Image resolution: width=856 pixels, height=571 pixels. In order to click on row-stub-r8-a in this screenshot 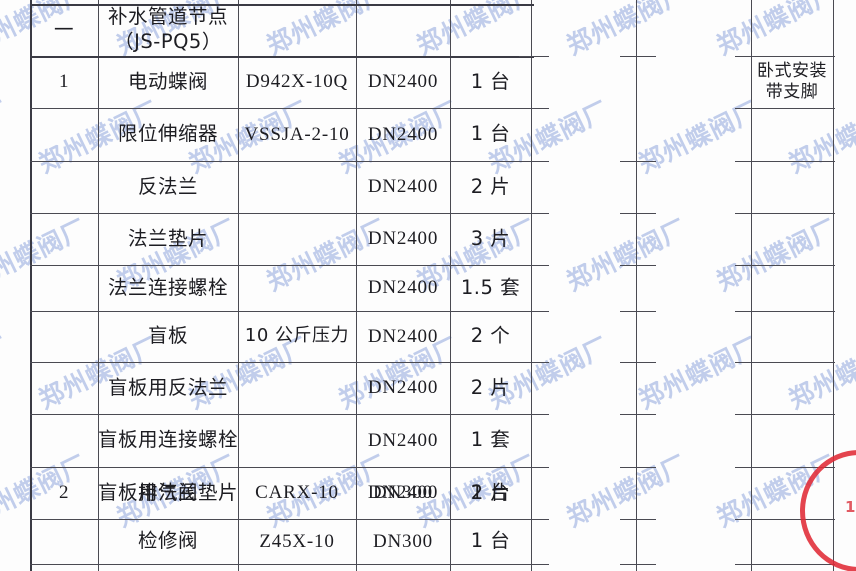, I will do `click(534, 415)`.